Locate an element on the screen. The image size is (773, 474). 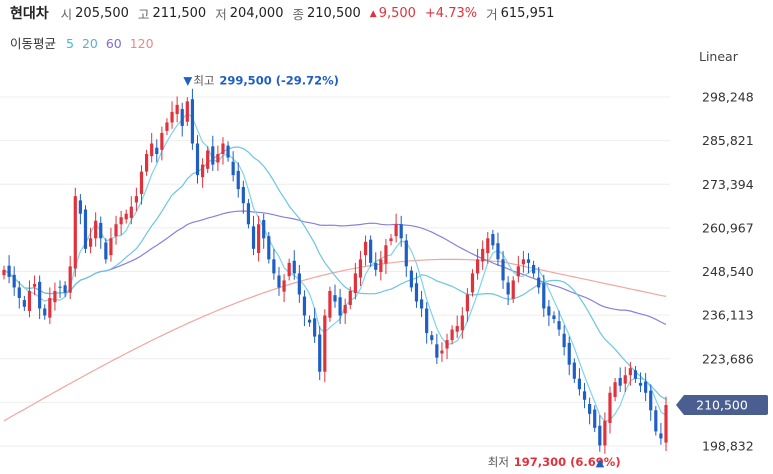
volume-value: 615,951 is located at coordinates (527, 13).